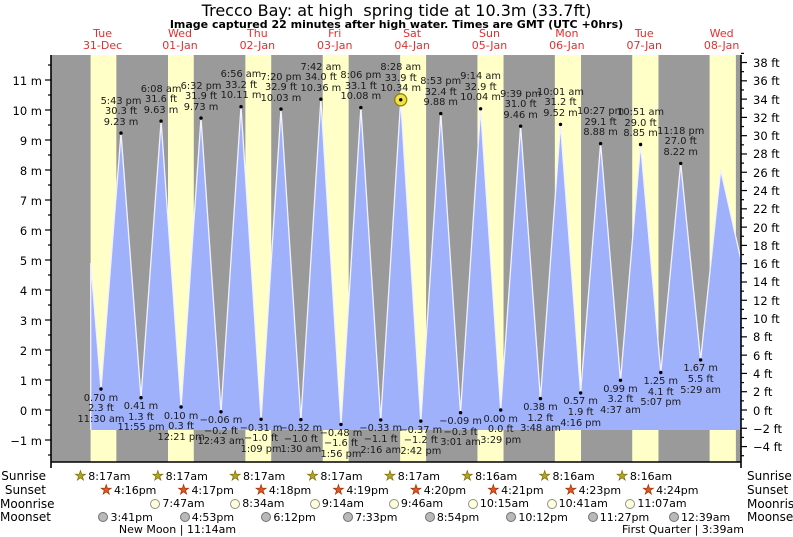 Image resolution: width=793 pixels, height=537 pixels. What do you see at coordinates (380, 439) in the screenshot?
I see `tide-height-ft: −1.1 ft` at bounding box center [380, 439].